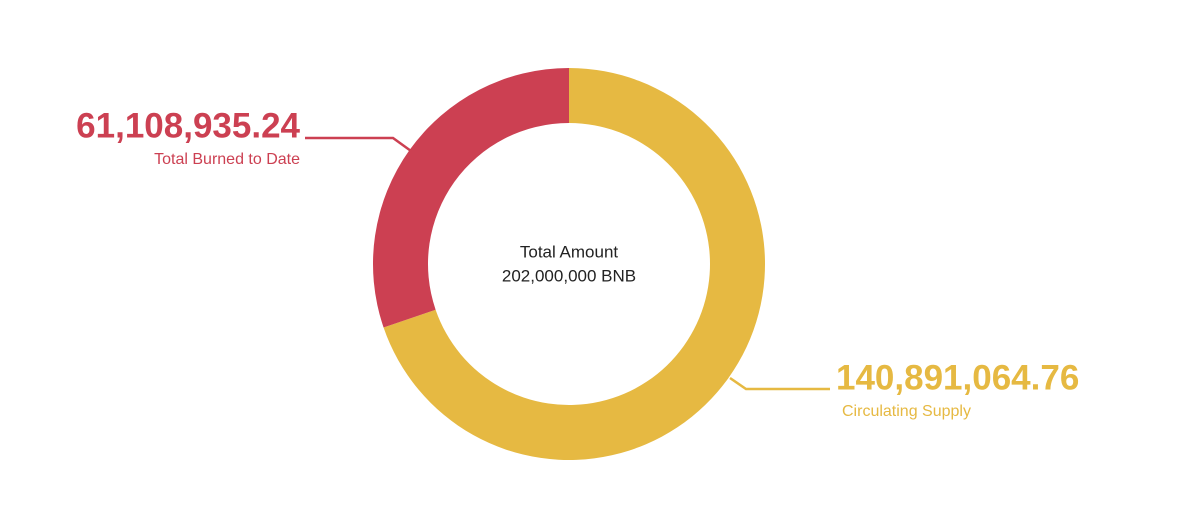 Image resolution: width=1200 pixels, height=526 pixels. Describe the element at coordinates (906, 411) in the screenshot. I see `category-label: Circulating Supply` at that location.